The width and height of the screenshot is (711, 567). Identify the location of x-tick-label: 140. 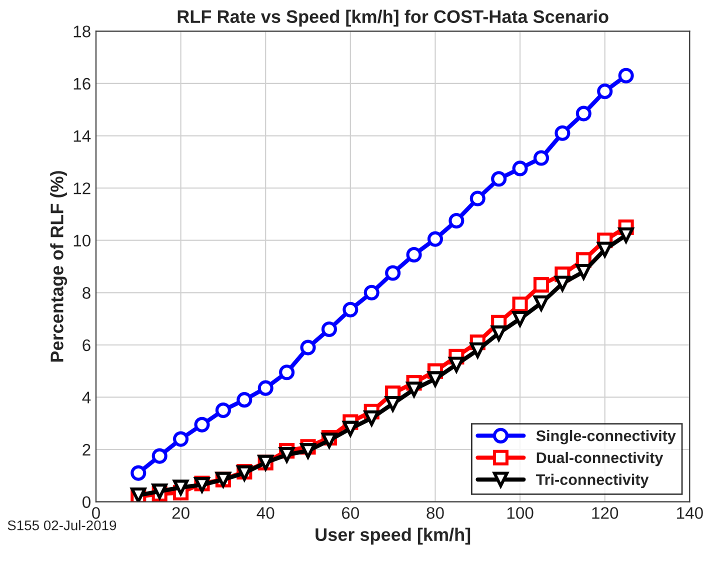
(690, 513).